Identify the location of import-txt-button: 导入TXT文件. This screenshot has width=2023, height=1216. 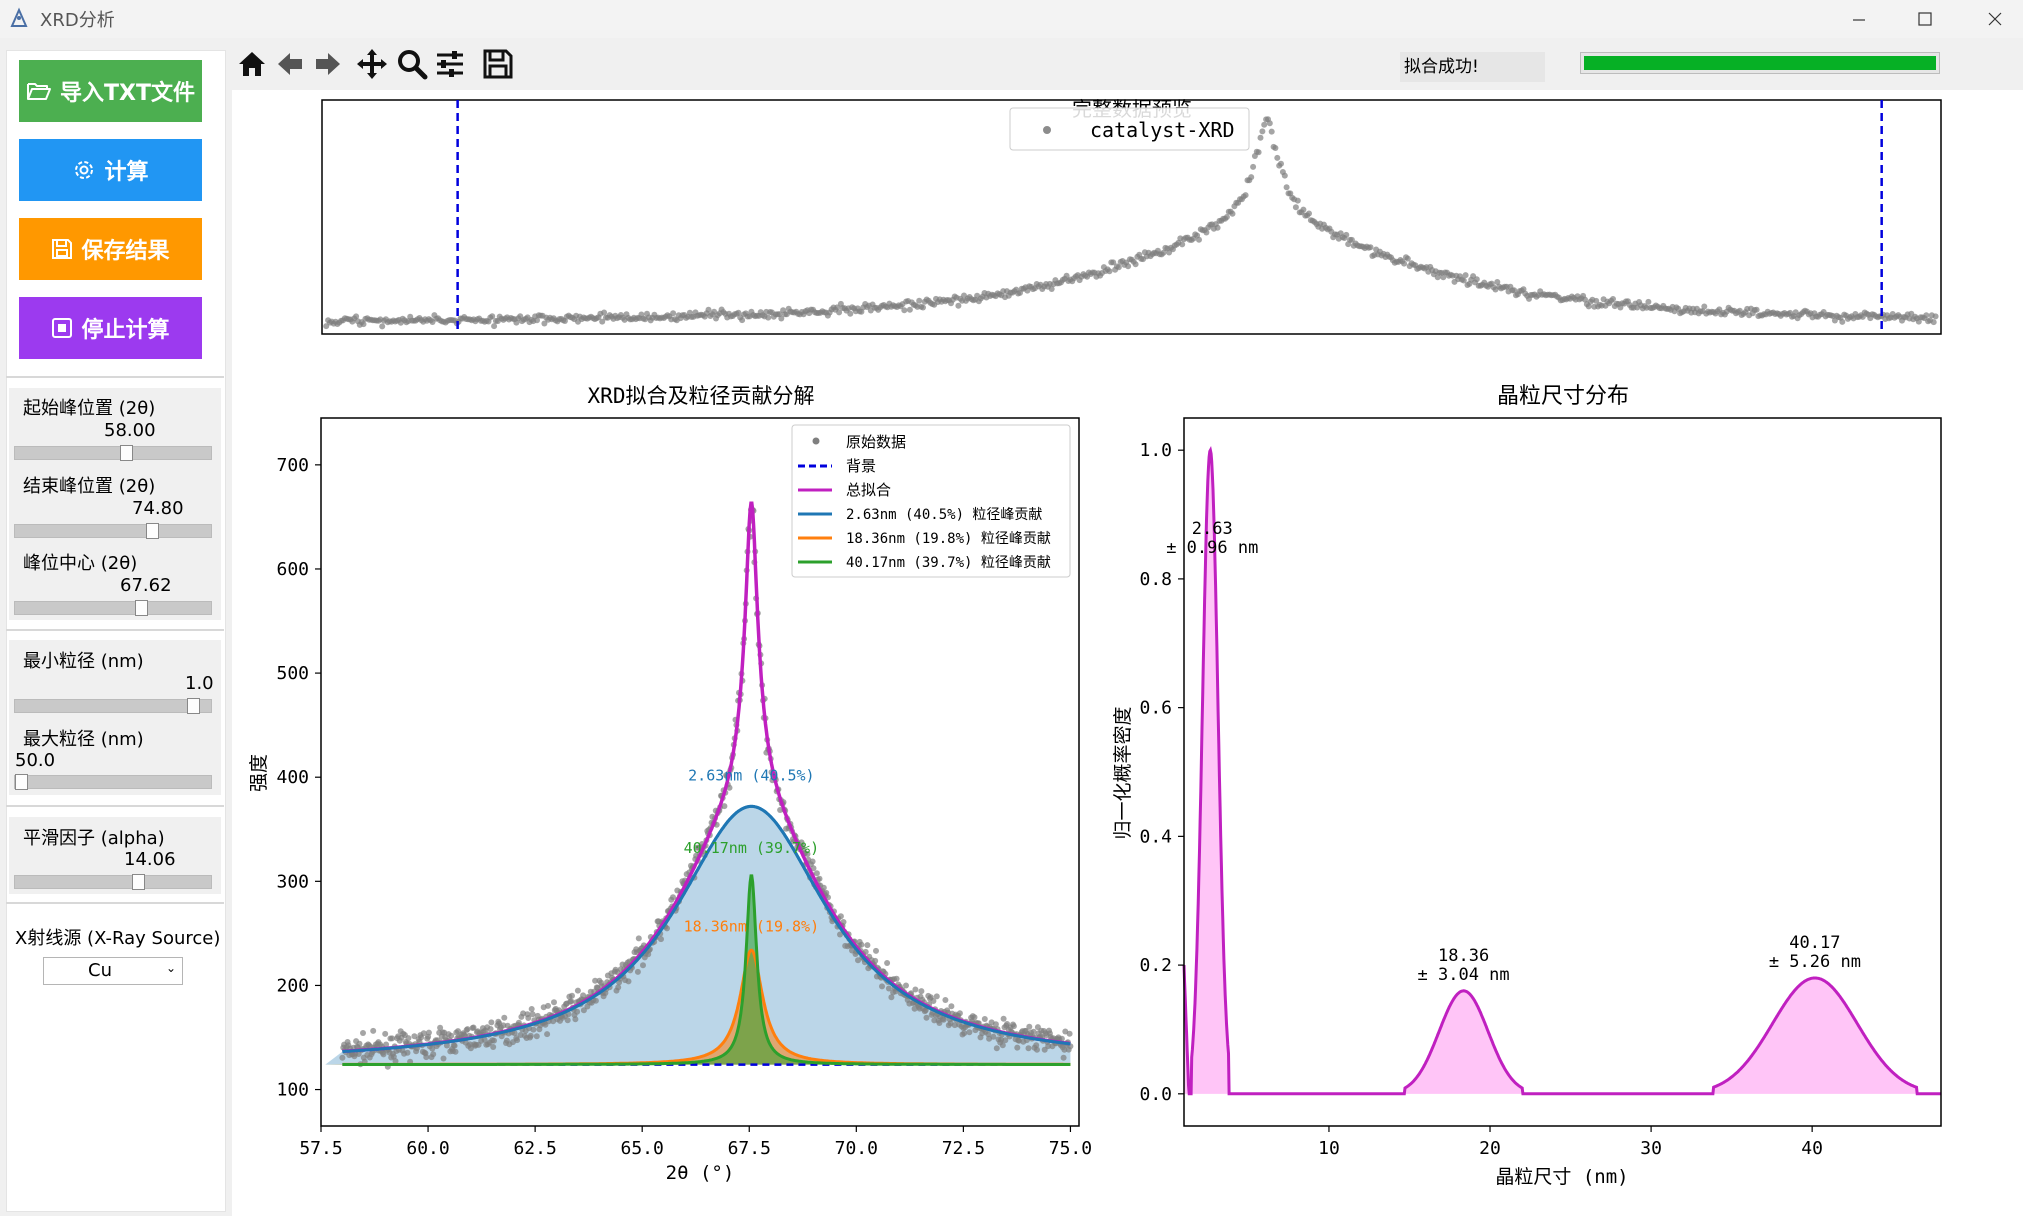
(110, 91).